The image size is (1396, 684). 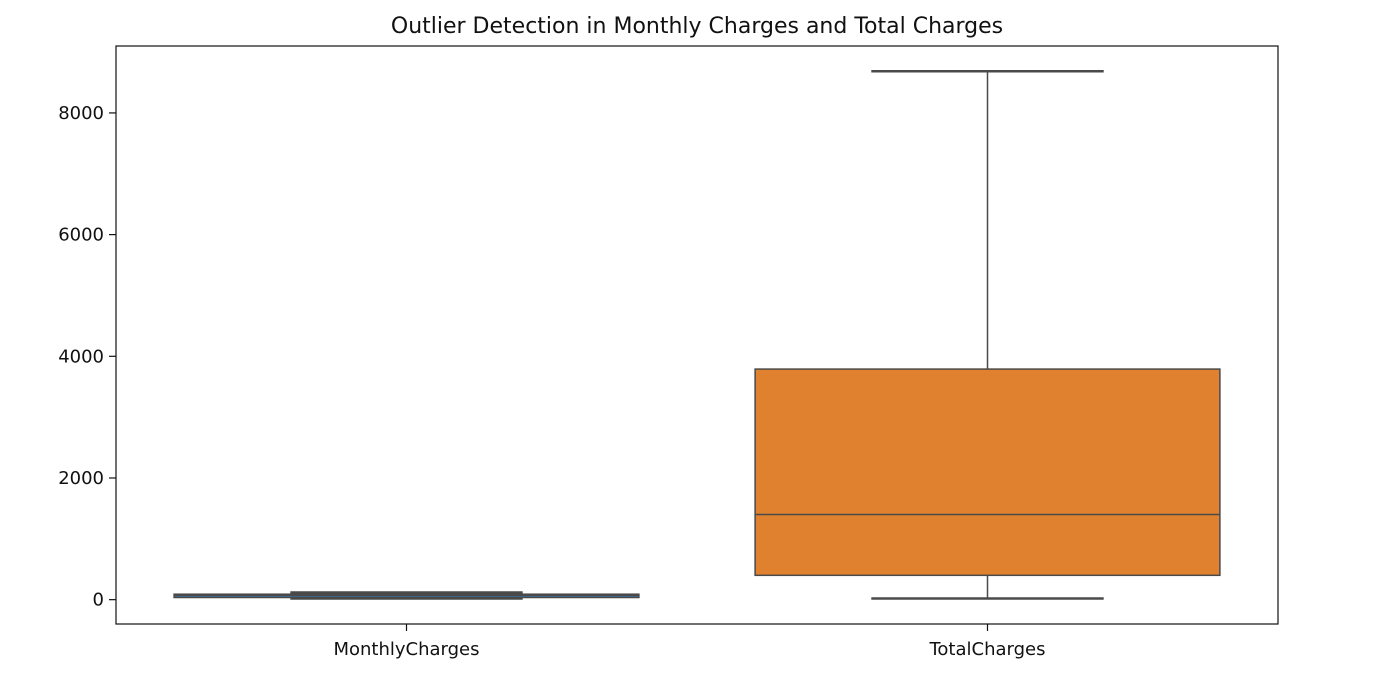 I want to click on y-tick-label: 8000, so click(x=81, y=113).